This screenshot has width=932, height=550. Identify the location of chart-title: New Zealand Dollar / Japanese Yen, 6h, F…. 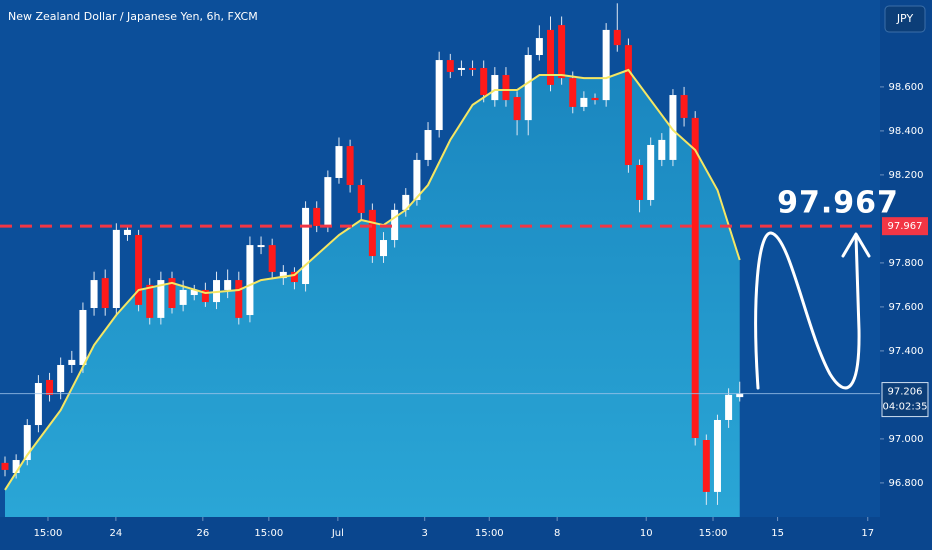
(133, 16).